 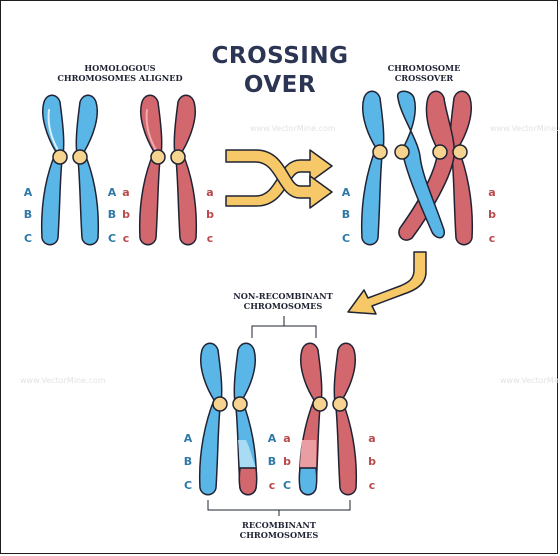 I want to click on title-line-1: CROSSING, so click(x=280, y=56).